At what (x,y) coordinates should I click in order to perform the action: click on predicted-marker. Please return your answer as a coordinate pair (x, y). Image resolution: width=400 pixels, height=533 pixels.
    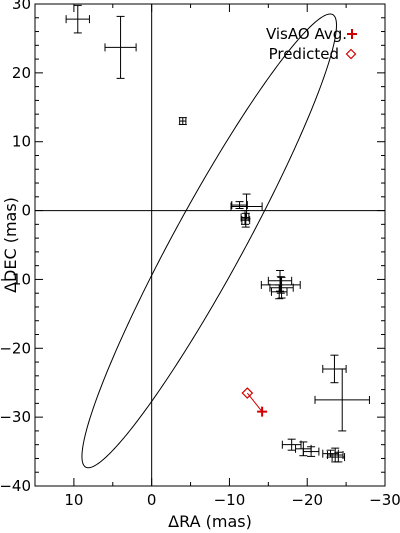
    Looking at the image, I should click on (247, 393).